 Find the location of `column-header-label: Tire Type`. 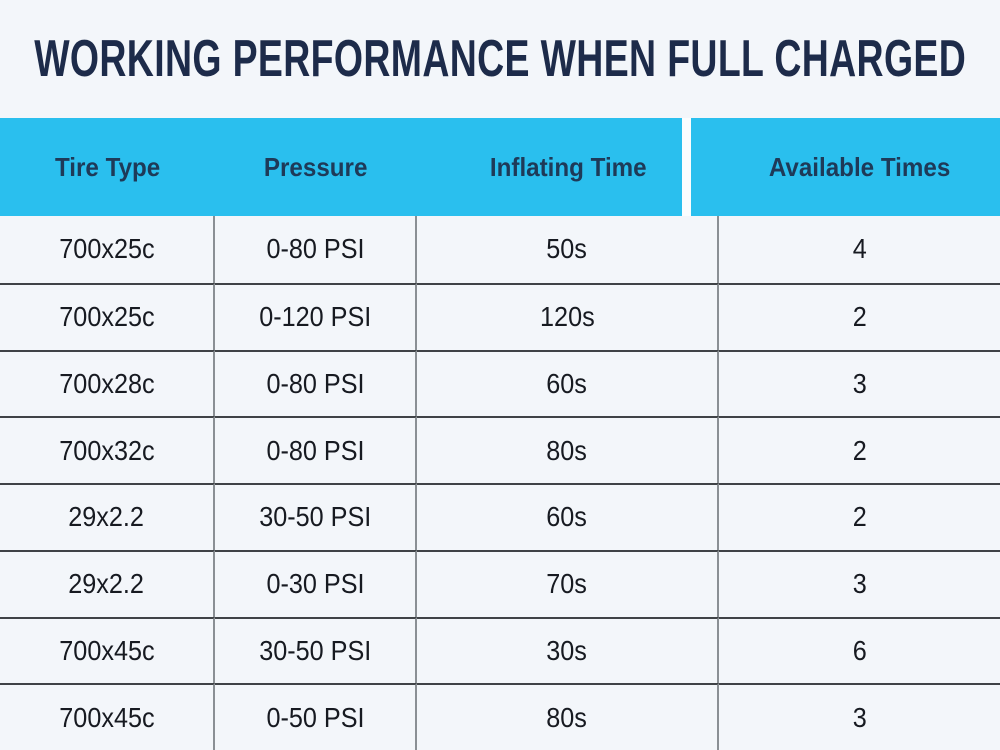

column-header-label: Tire Type is located at coordinates (107, 166).